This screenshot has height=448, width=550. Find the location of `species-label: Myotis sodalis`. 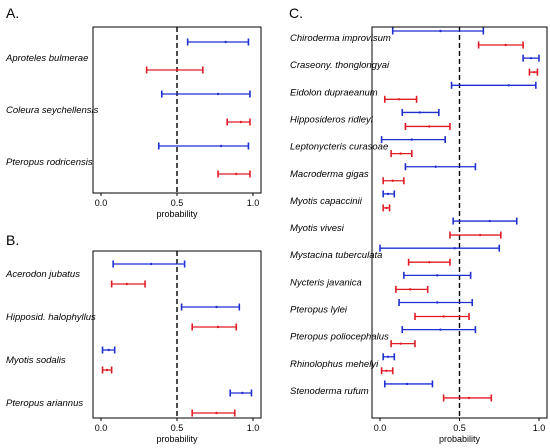

species-label: Myotis sodalis is located at coordinates (36, 360).